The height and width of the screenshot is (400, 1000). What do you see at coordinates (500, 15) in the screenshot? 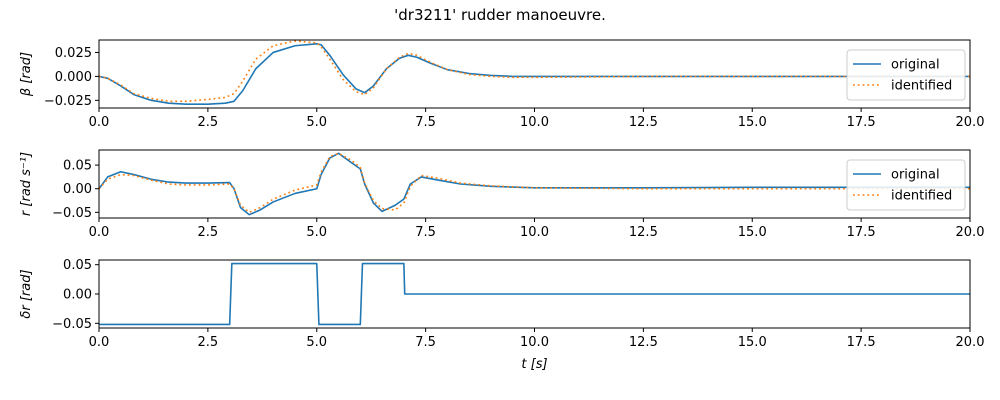
I see `figure-title: 'dr3211' rudder manoeuvre.` at bounding box center [500, 15].